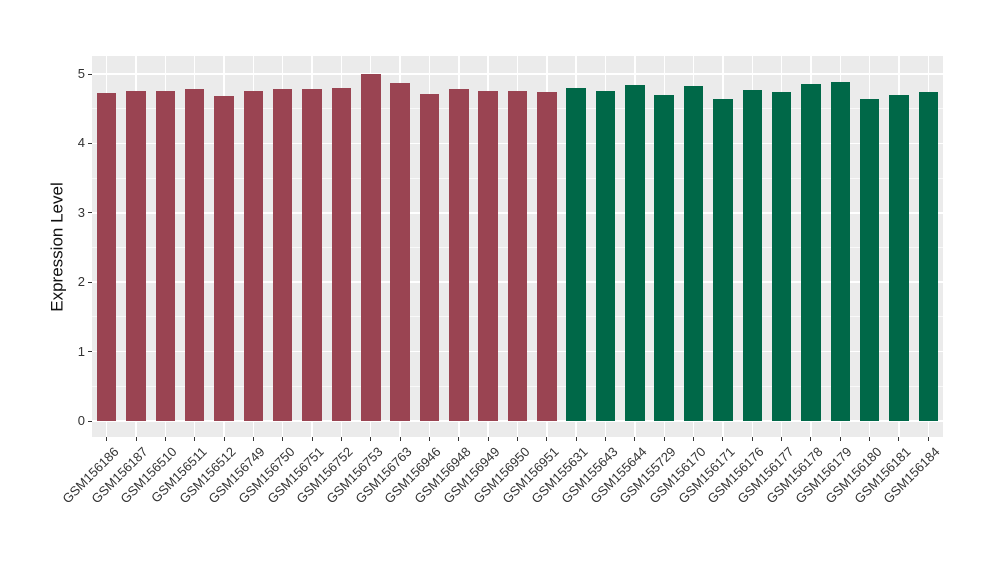 The image size is (1000, 580). Describe the element at coordinates (547, 256) in the screenshot. I see `bar-GSM156951` at that location.